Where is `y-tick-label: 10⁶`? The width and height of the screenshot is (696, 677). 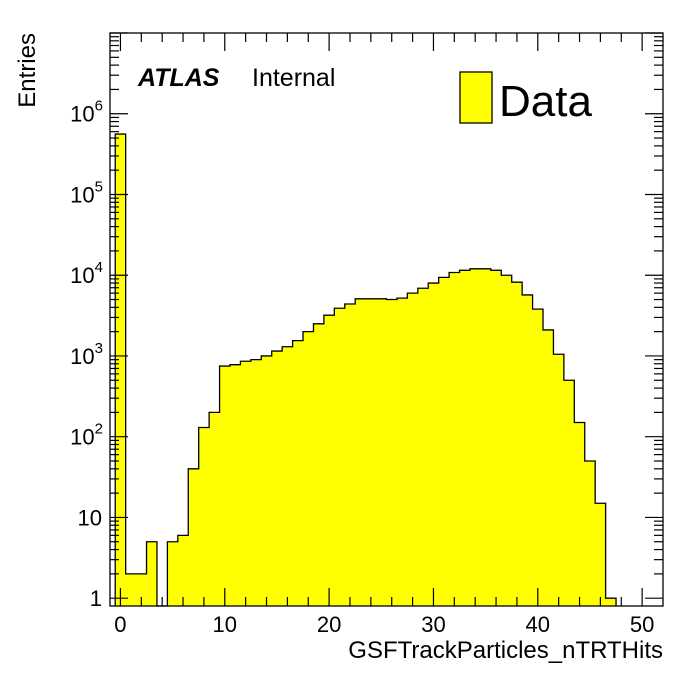
y-tick-label: 10⁶ is located at coordinates (86, 112).